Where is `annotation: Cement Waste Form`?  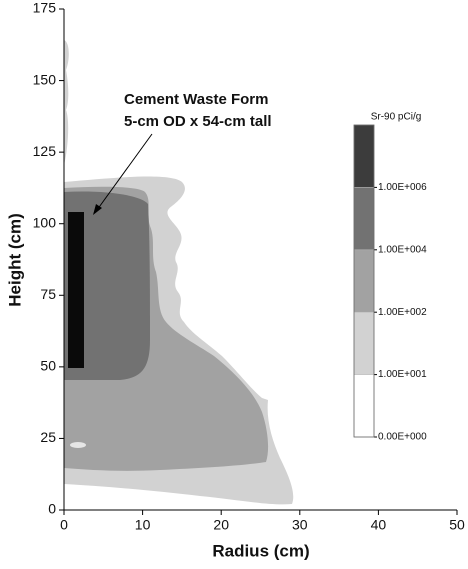 annotation: Cement Waste Form is located at coordinates (196, 99).